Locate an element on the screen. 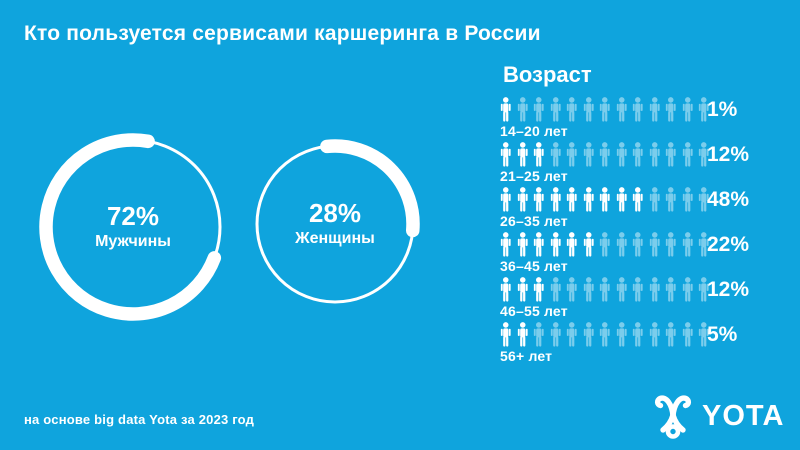 The image size is (800, 450). age-percent: 1% is located at coordinates (722, 109).